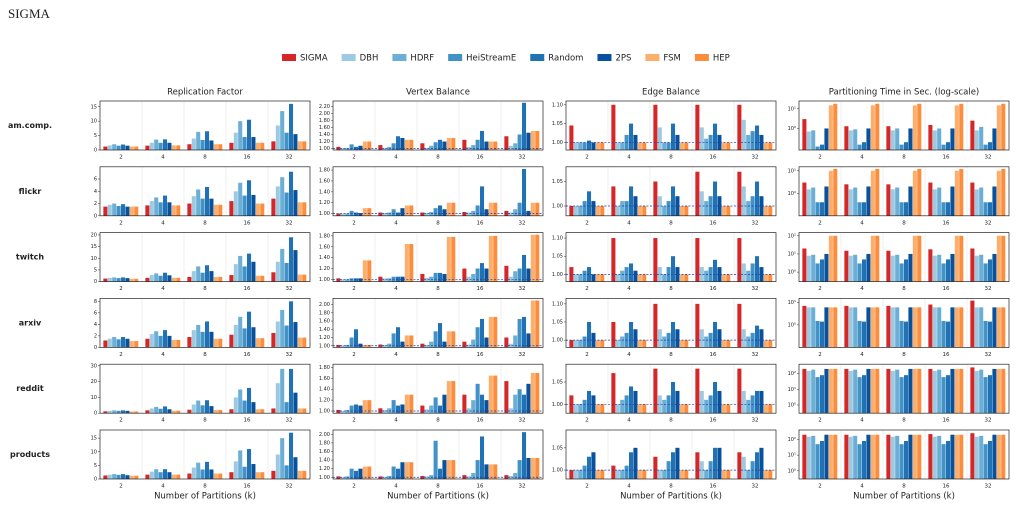  What do you see at coordinates (324, 452) in the screenshot?
I see `y-tick-label: 1.60` at bounding box center [324, 452].